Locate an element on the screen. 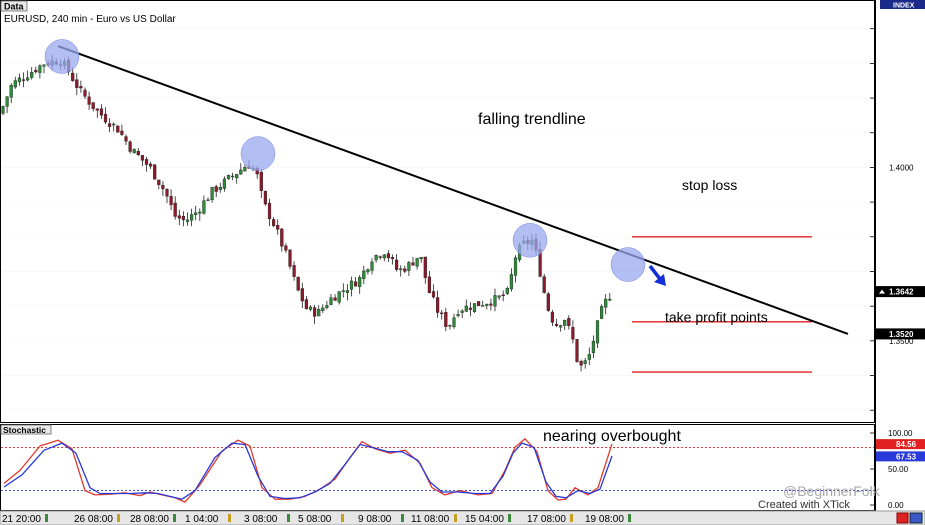 This screenshot has width=925, height=525. down-arrow-icon is located at coordinates (657, 275).